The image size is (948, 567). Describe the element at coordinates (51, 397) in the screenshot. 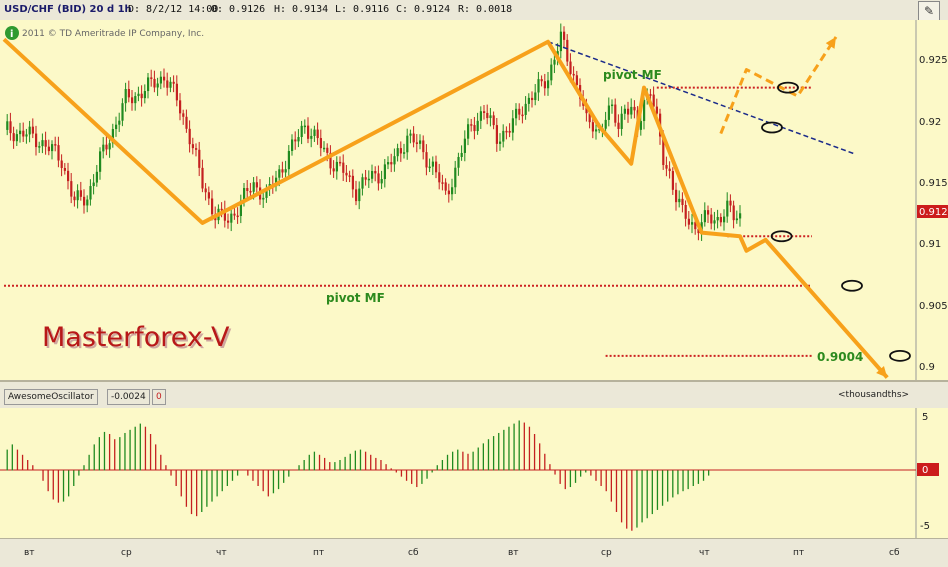

I see `oscillator-name: AwesomeOscillator` at that location.